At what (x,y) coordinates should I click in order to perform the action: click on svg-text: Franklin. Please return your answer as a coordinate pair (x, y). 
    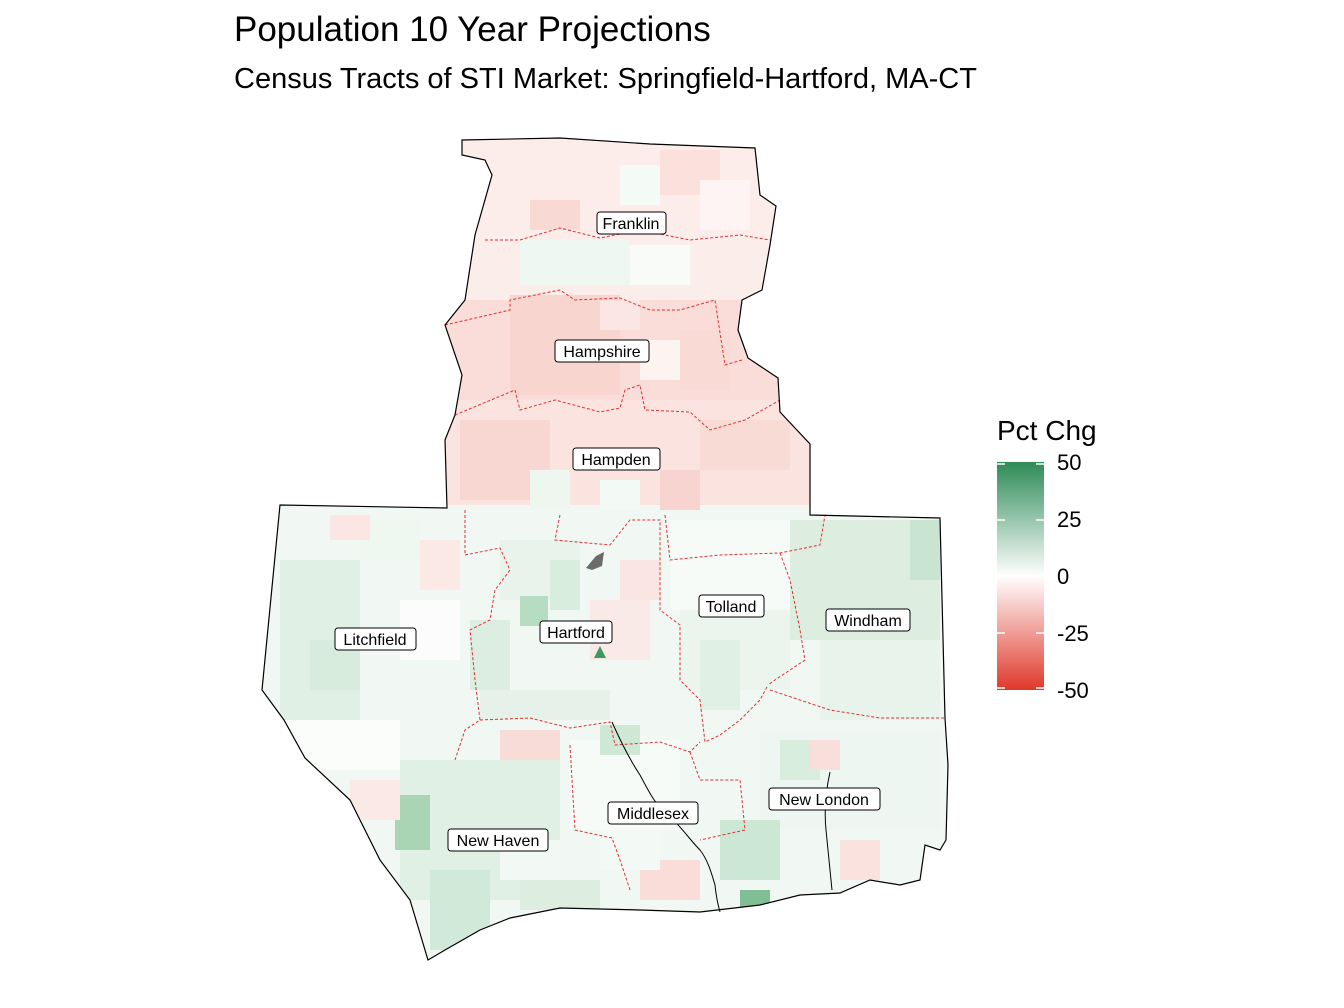
    Looking at the image, I should click on (631, 224).